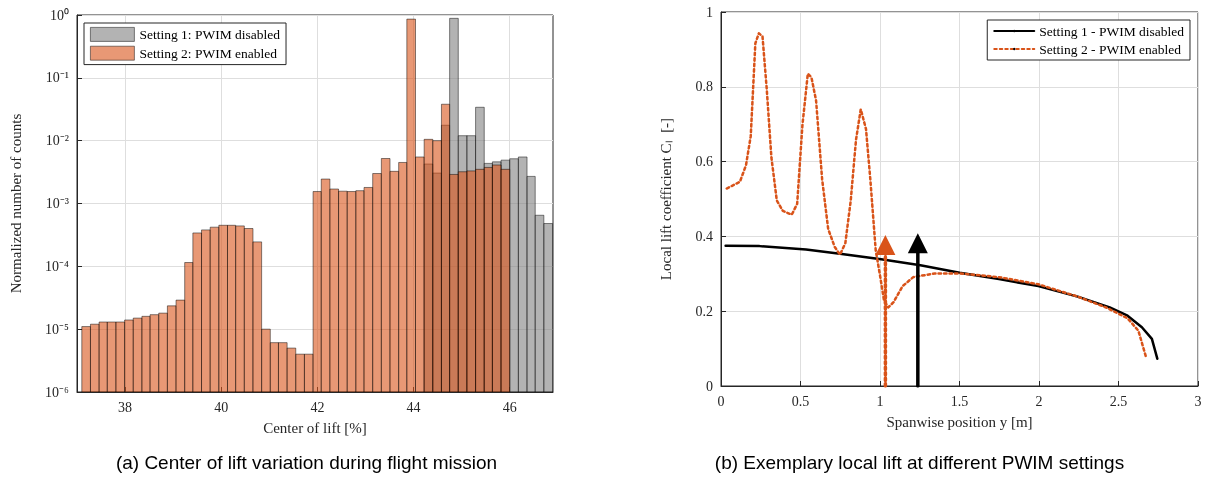  I want to click on x-tick-label: 3, so click(1198, 401).